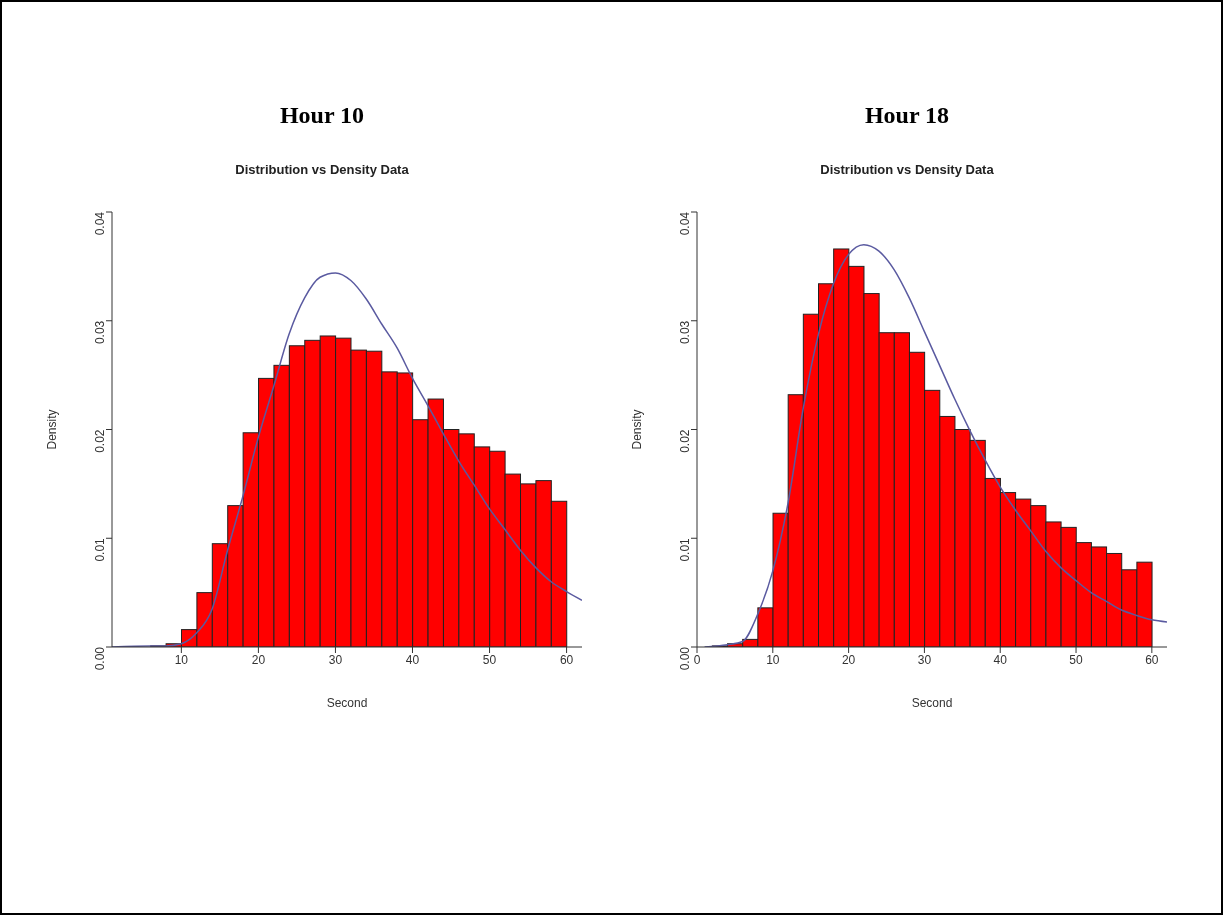 The height and width of the screenshot is (915, 1223). I want to click on chart-title: Hour 18, so click(907, 116).